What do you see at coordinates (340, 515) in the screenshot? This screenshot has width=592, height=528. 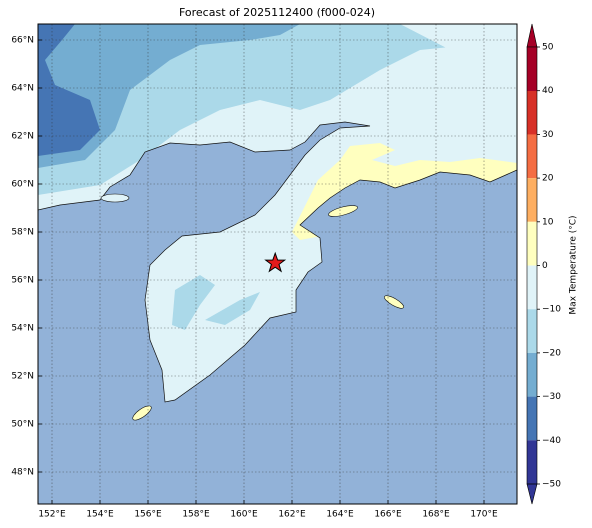 I see `longitude-label: 164°E` at bounding box center [340, 515].